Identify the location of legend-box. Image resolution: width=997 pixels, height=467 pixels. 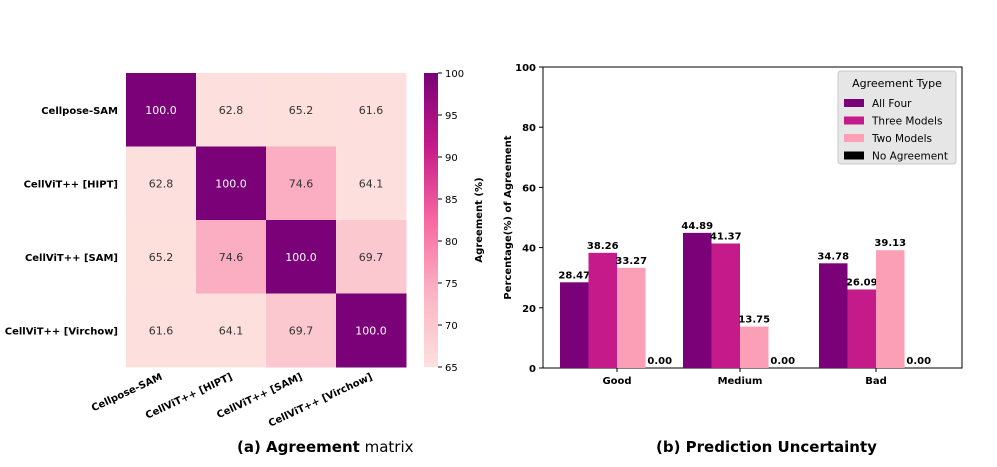
(897, 117).